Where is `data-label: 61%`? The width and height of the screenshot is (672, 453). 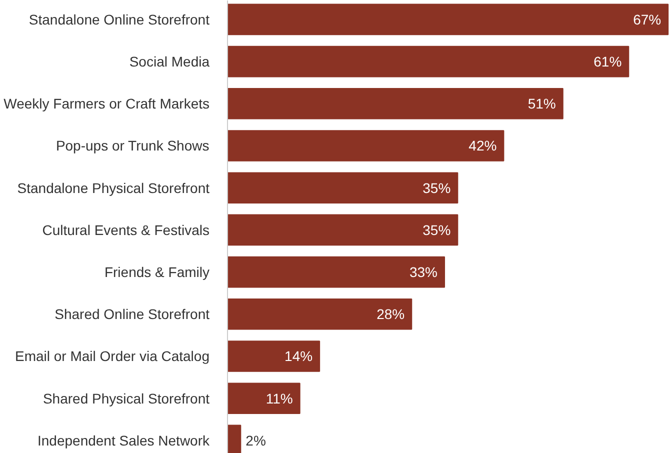
data-label: 61% is located at coordinates (608, 62).